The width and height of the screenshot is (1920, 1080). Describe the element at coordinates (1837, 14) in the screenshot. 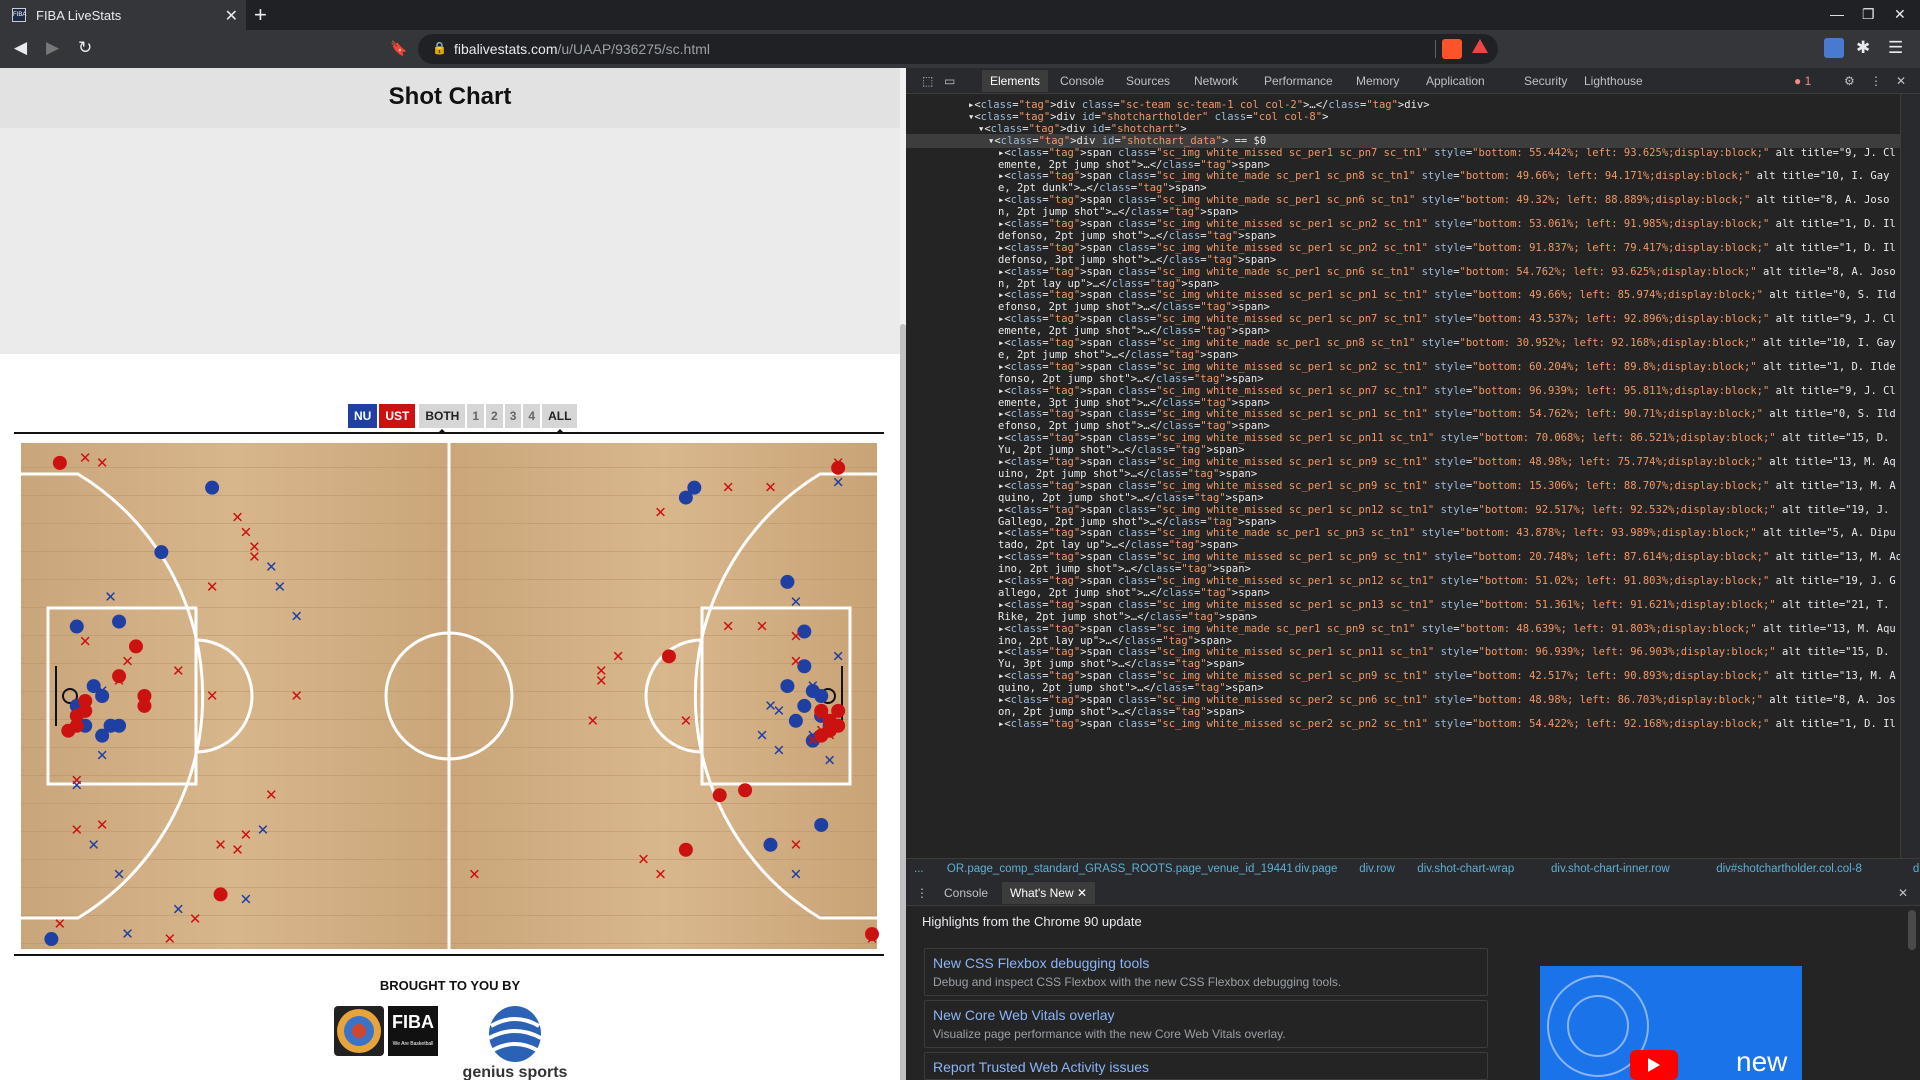

I see `minimize-icon: —` at that location.